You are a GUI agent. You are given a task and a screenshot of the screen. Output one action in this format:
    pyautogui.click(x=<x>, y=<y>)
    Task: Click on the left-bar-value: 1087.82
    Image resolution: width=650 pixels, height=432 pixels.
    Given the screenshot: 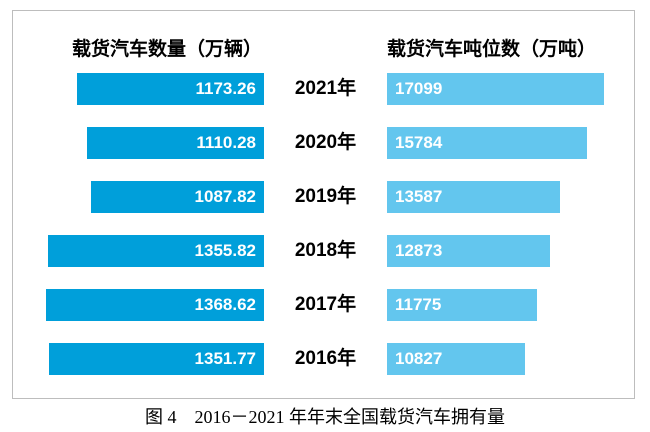 What is the action you would take?
    pyautogui.click(x=225, y=196)
    